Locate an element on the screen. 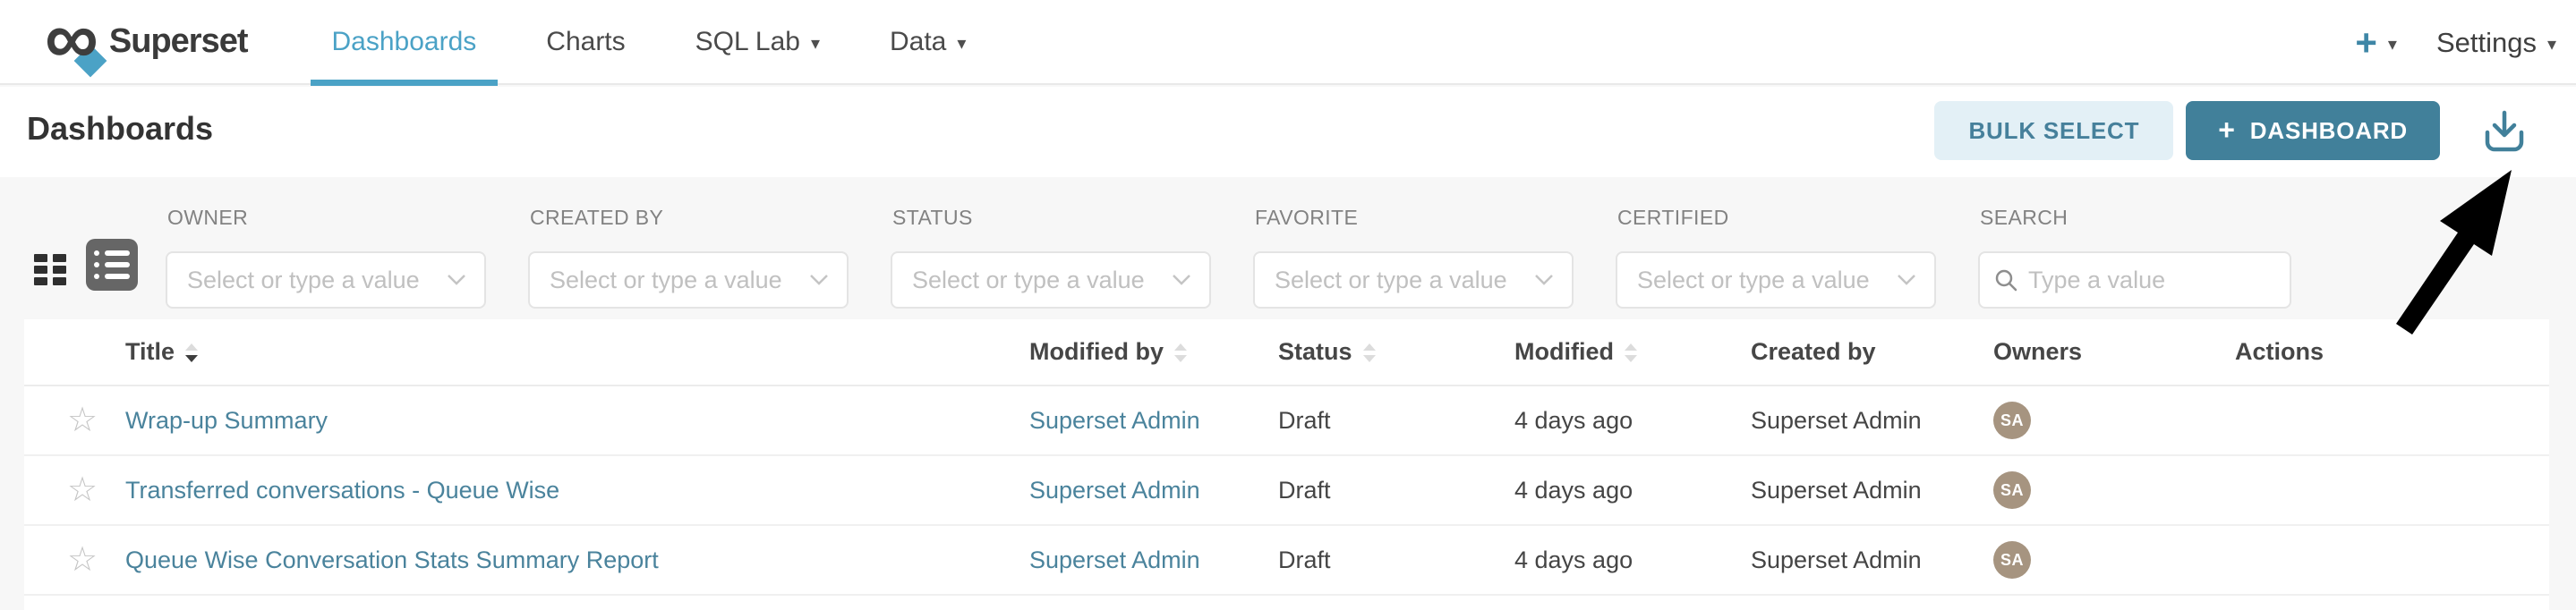 Image resolution: width=2576 pixels, height=610 pixels. created-by-select: Select or type a value is located at coordinates (688, 280).